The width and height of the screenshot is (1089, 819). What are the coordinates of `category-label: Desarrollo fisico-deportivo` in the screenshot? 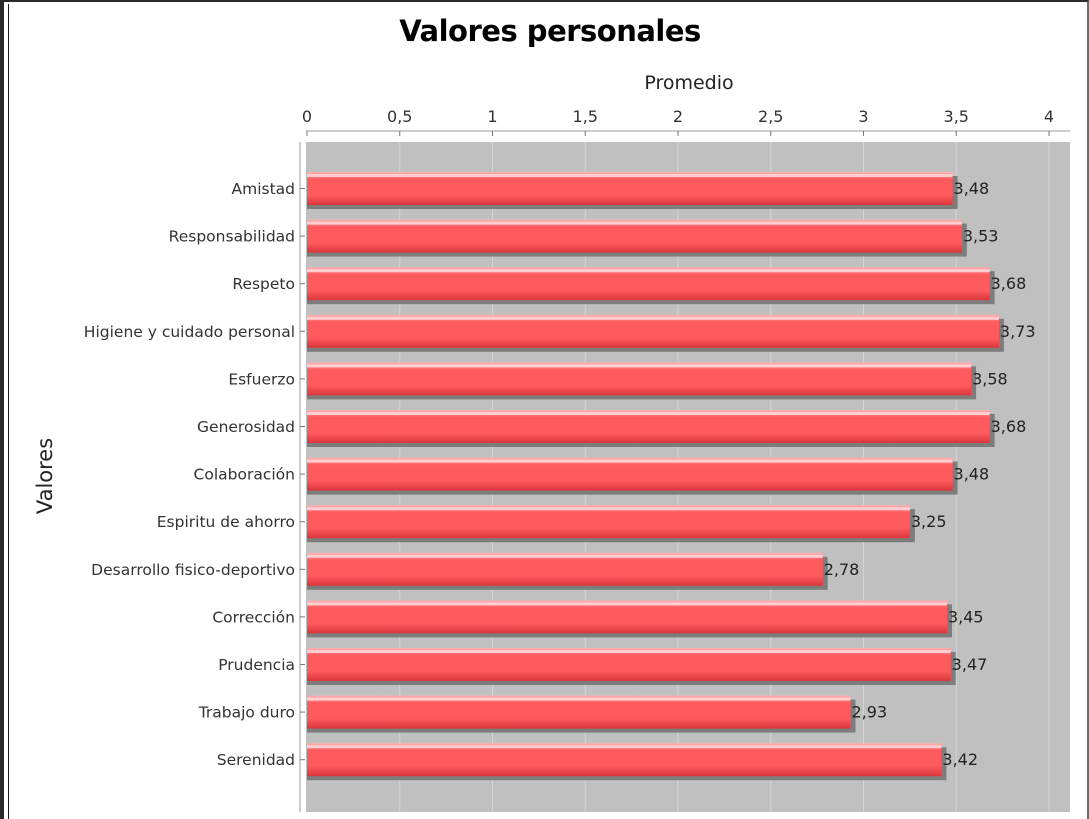 It's located at (193, 570).